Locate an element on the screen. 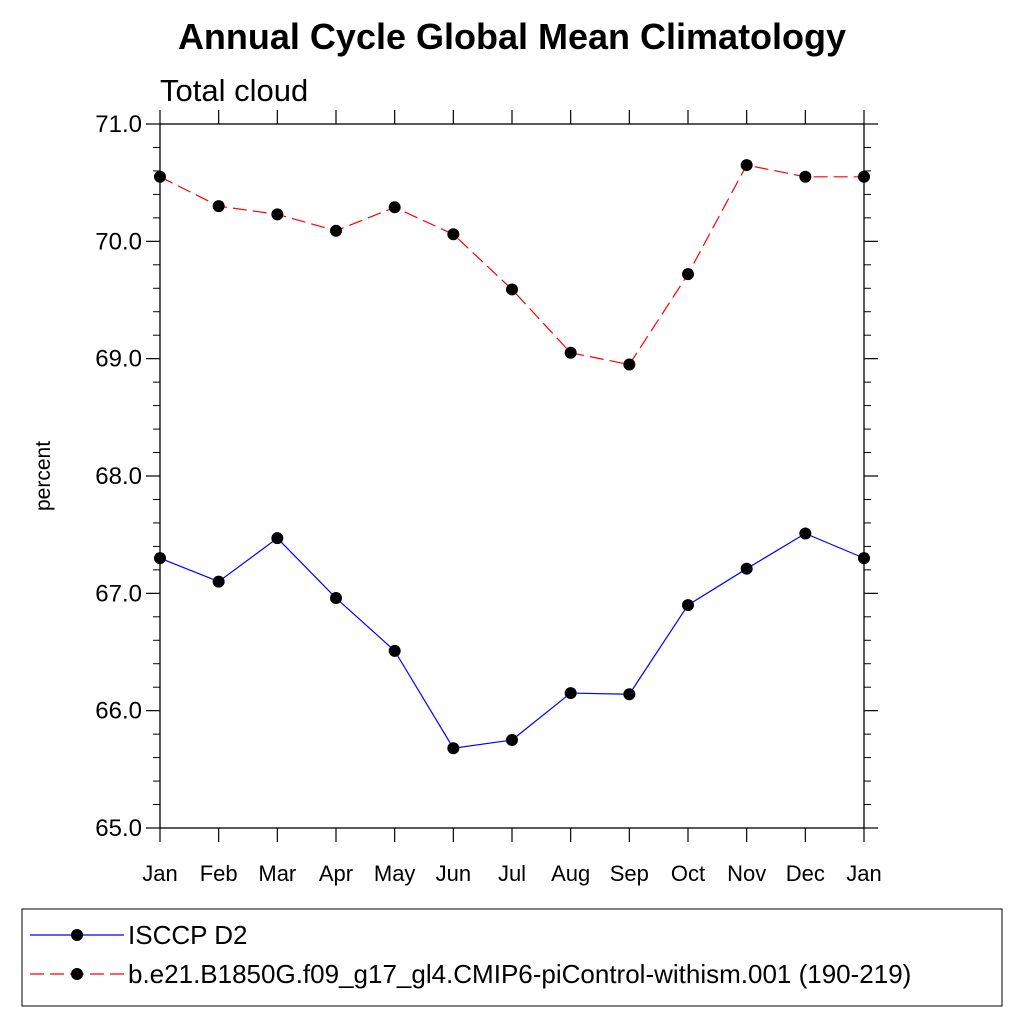 The width and height of the screenshot is (1024, 1024). x-tick-label: Sep is located at coordinates (629, 873).